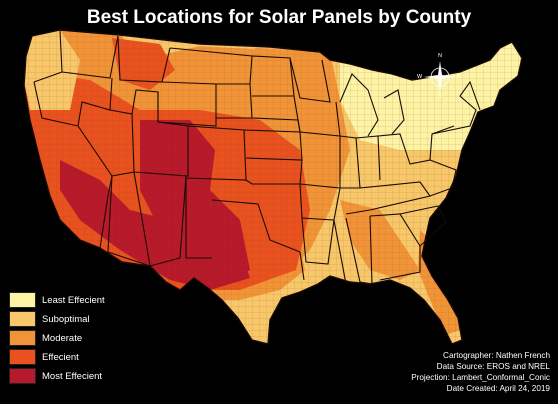 The height and width of the screenshot is (404, 558). I want to click on compass-south-label: S, so click(440, 96).